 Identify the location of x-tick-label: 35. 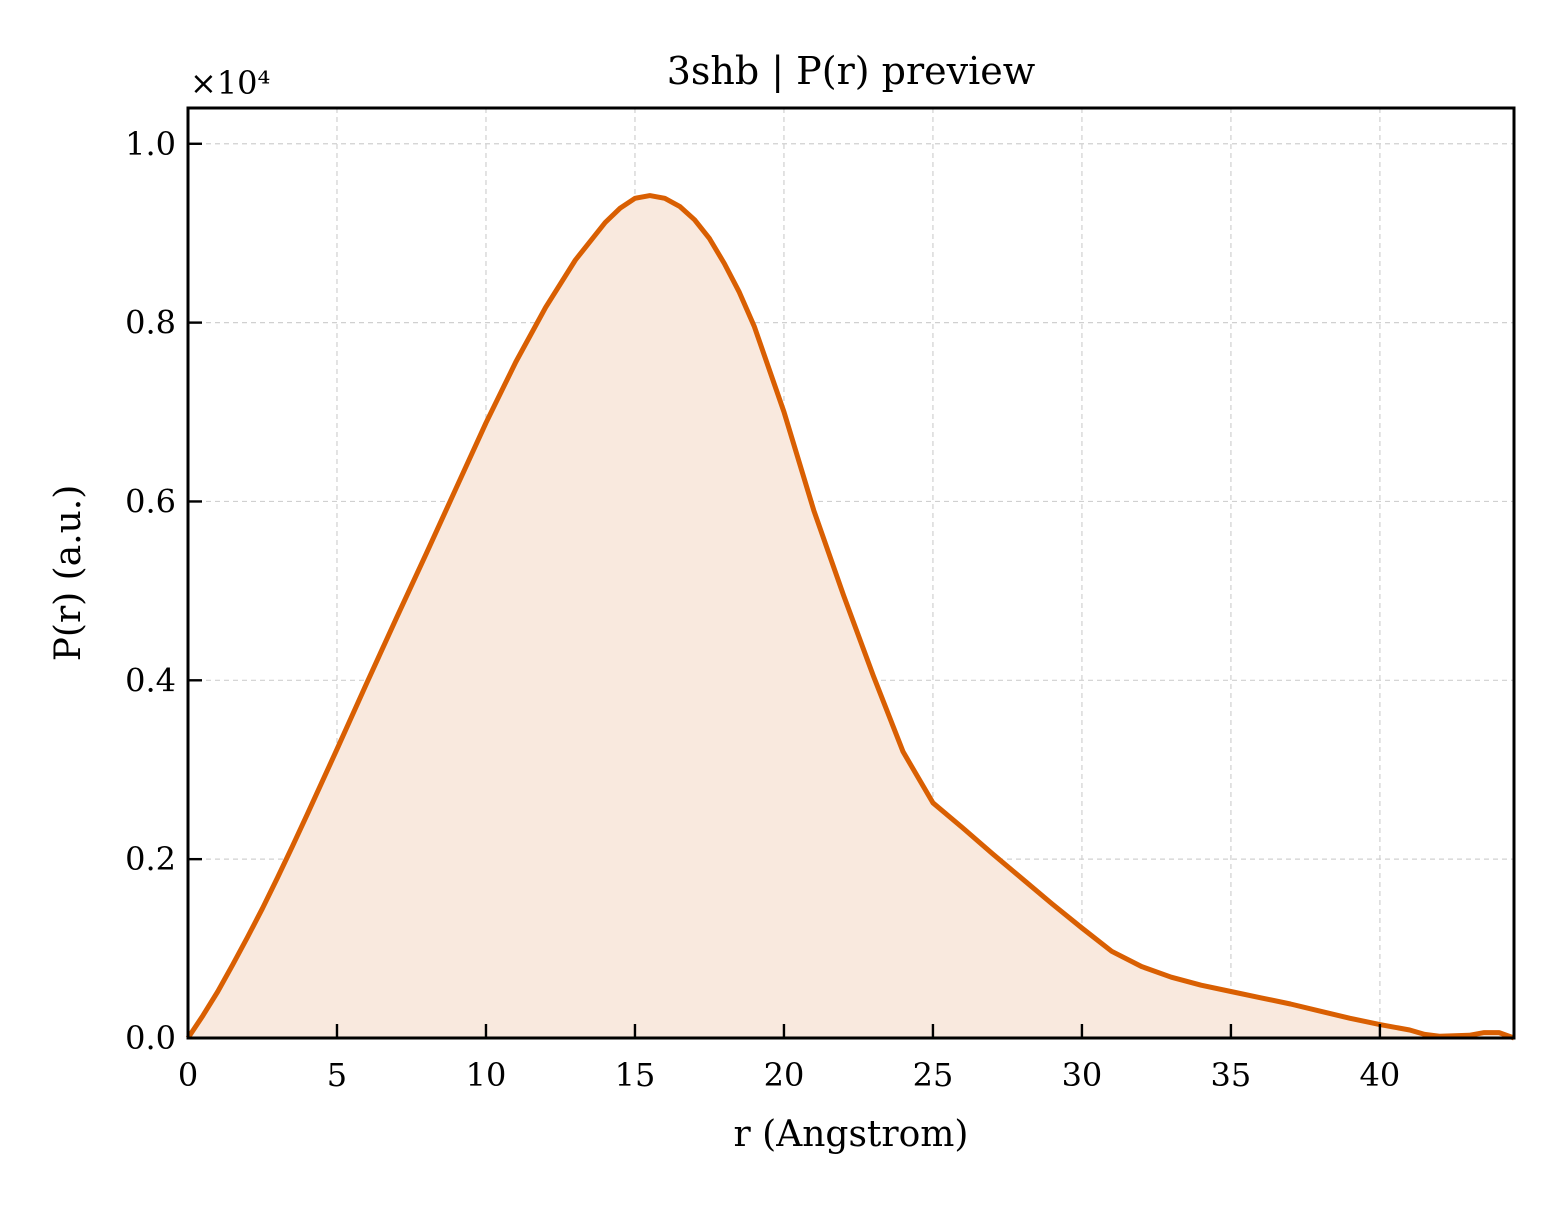
(1231, 1075).